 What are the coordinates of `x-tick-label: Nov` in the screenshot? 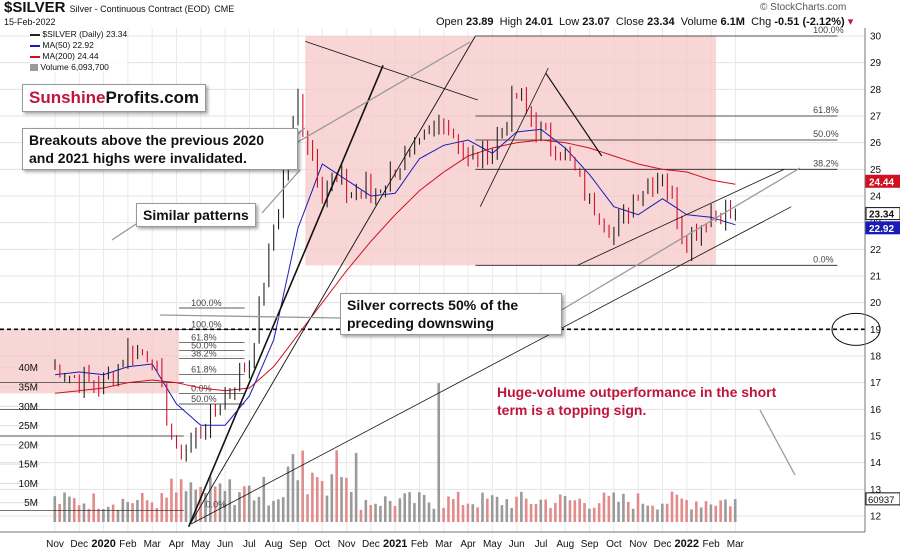 It's located at (638, 544).